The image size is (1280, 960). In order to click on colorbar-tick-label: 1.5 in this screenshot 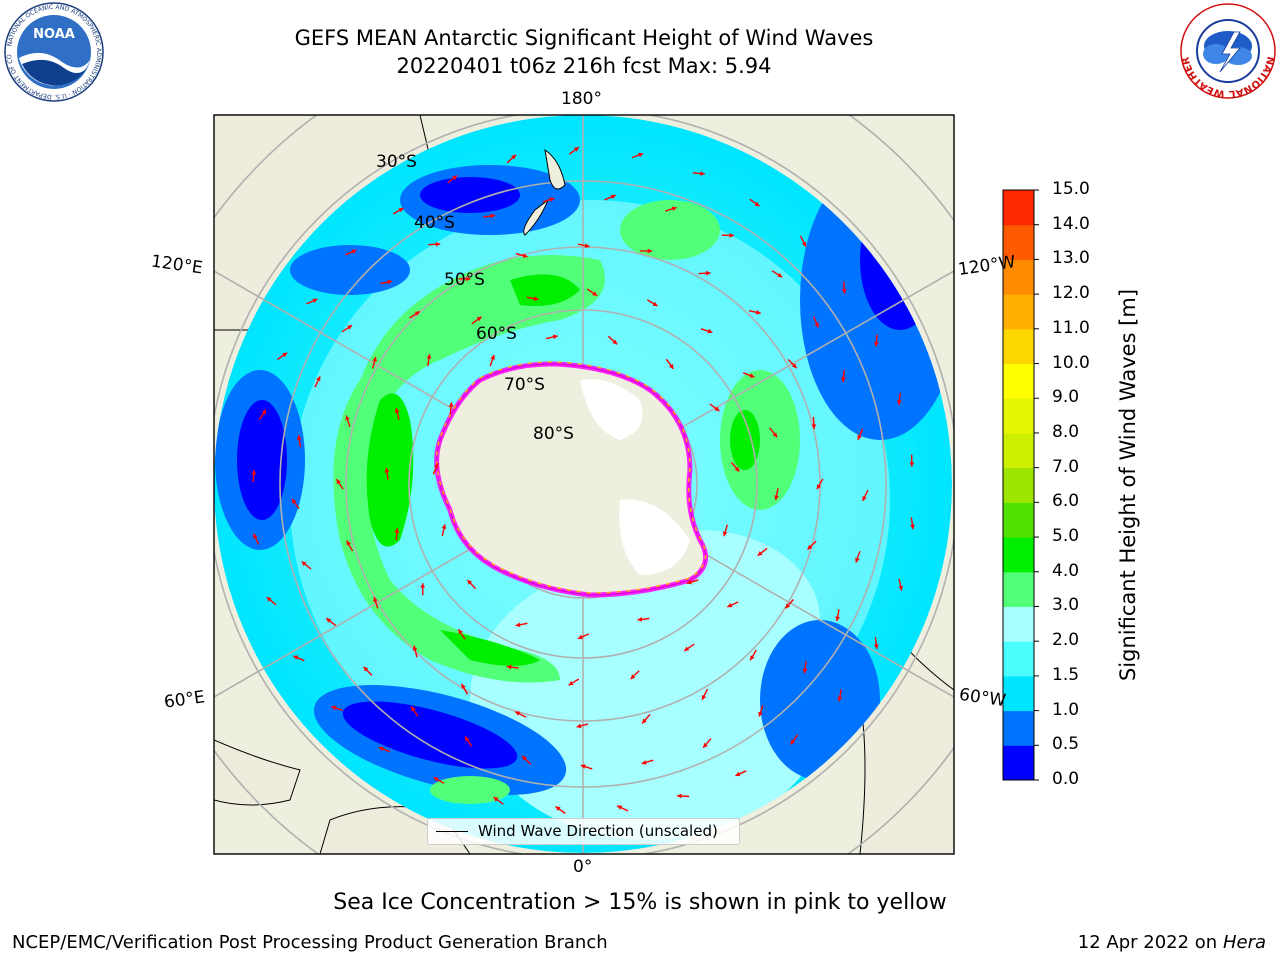, I will do `click(1066, 674)`.